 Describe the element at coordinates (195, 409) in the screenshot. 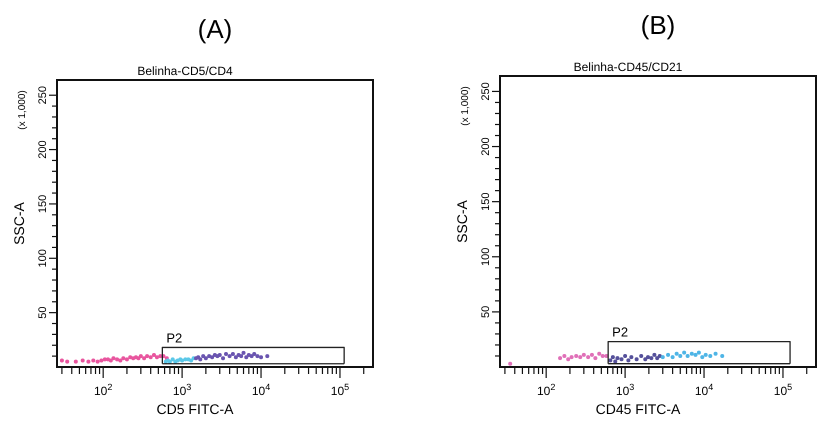

I see `x-axis-title: CD5 FITC-A` at that location.